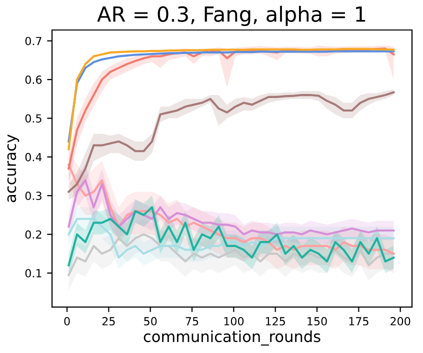  What do you see at coordinates (13, 168) in the screenshot?
I see `y-axis-title: accuracy` at bounding box center [13, 168].